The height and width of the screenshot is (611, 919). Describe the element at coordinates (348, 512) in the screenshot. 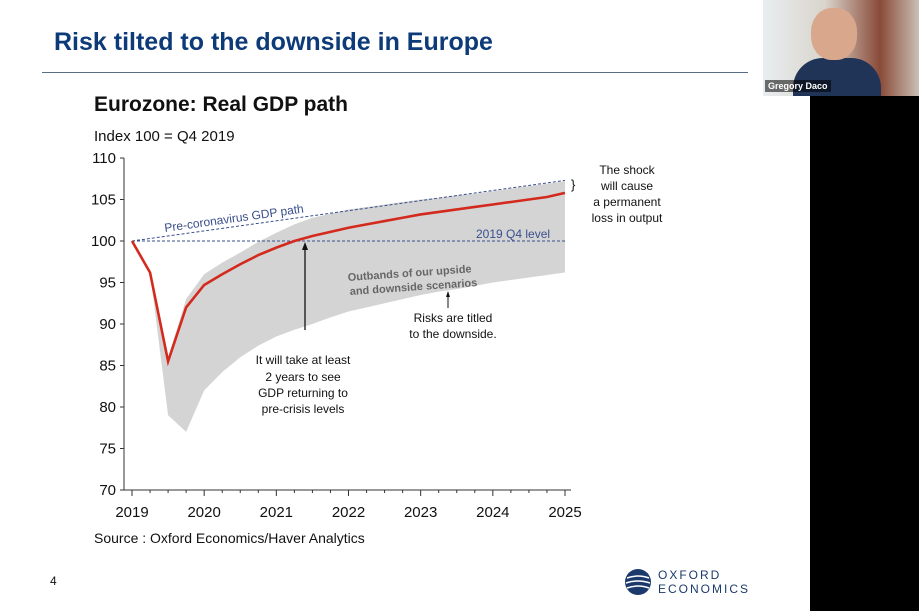

I see `x-tick-label: 2022` at that location.